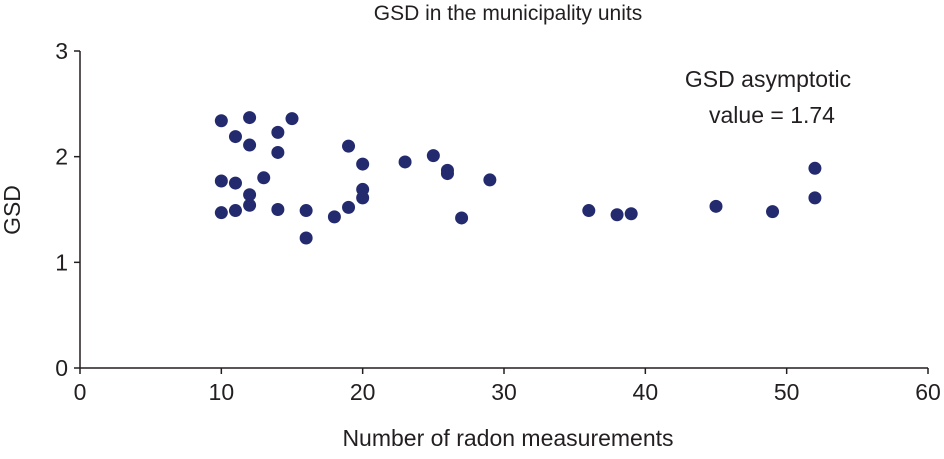 The width and height of the screenshot is (944, 459). I want to click on y-tick-label: 2, so click(61, 157).